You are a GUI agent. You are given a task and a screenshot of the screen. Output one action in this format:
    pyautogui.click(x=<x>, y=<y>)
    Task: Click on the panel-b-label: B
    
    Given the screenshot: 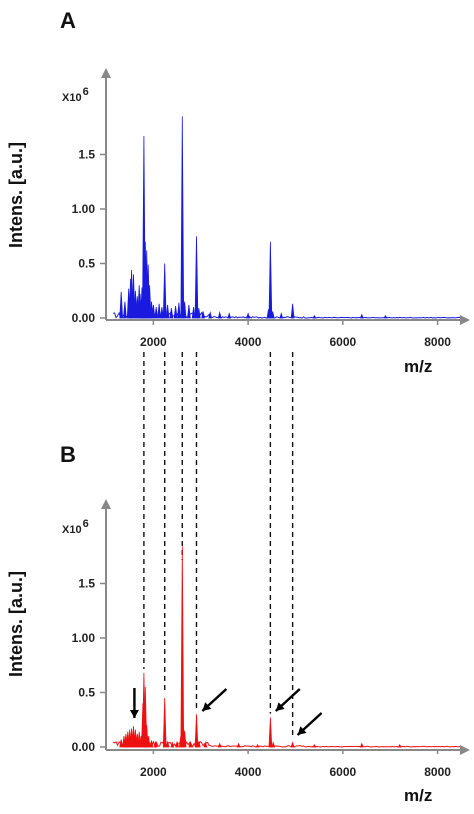 What is the action you would take?
    pyautogui.click(x=68, y=454)
    